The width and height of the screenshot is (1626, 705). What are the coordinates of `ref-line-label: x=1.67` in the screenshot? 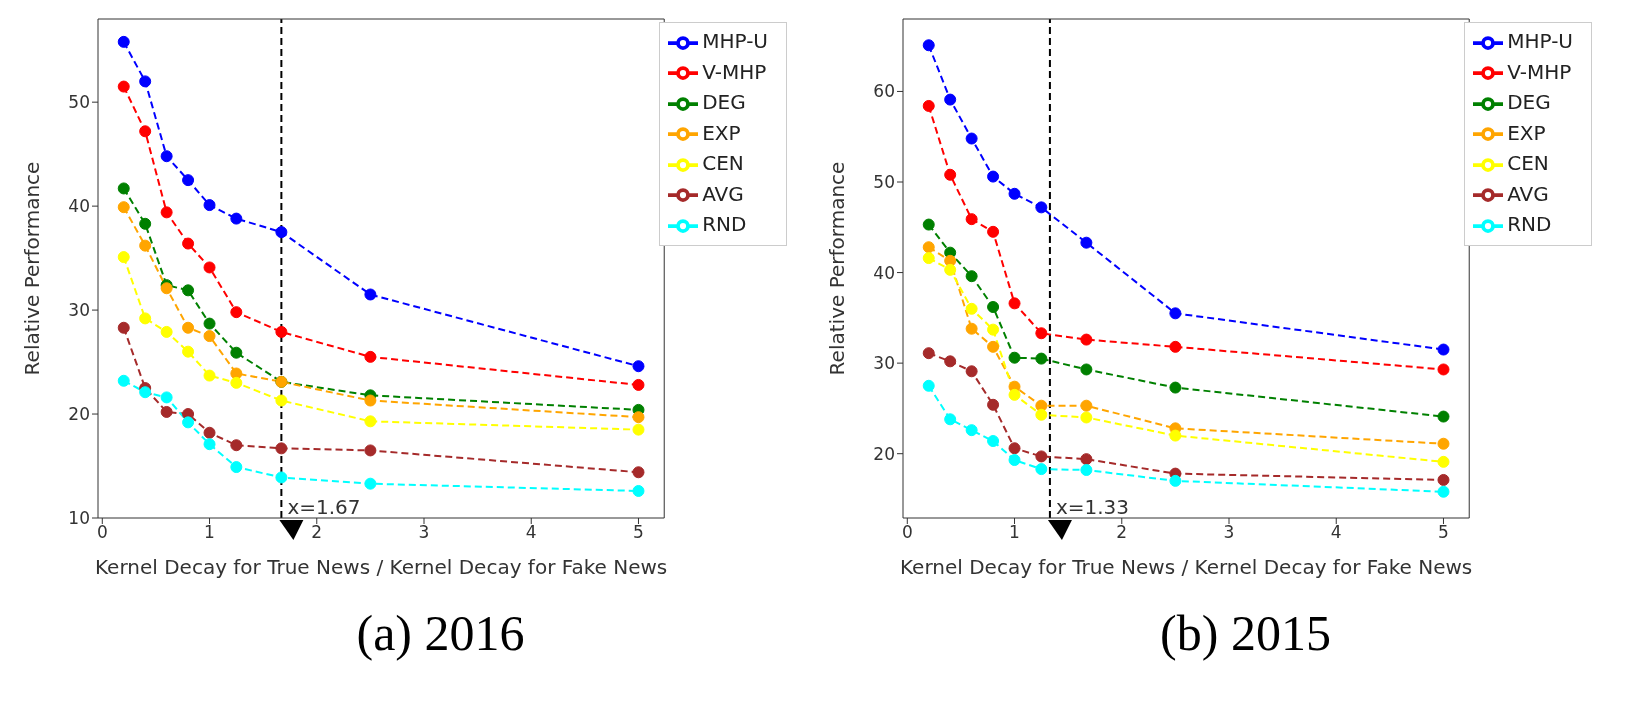 It's located at (324, 507).